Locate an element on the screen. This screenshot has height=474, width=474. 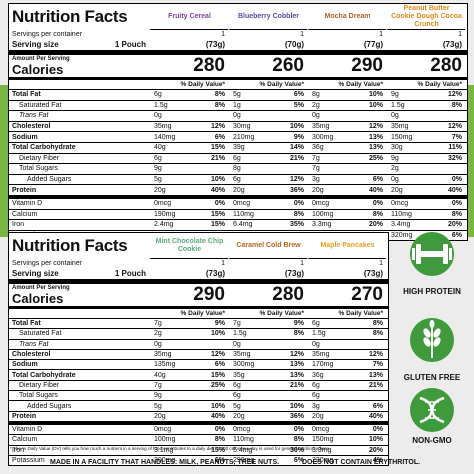
nutrient-row: Calcium 190mg 15% 110mg 8% 100mg 8% 110mg 8% is located at coordinates (238, 215).